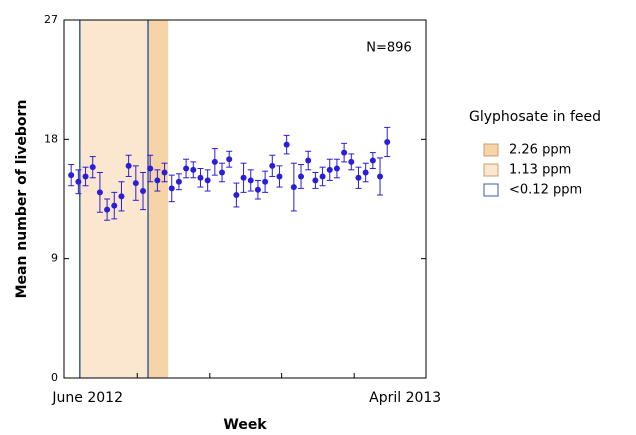 This screenshot has height=435, width=636. I want to click on annotation: N=896, so click(388, 48).